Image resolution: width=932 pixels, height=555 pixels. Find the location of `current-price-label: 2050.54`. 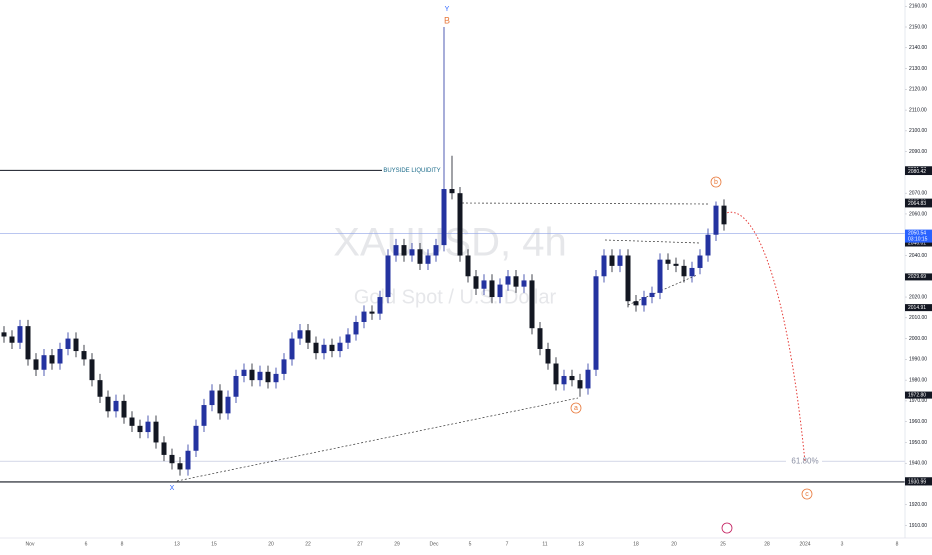

current-price-label: 2050.54 is located at coordinates (917, 233).